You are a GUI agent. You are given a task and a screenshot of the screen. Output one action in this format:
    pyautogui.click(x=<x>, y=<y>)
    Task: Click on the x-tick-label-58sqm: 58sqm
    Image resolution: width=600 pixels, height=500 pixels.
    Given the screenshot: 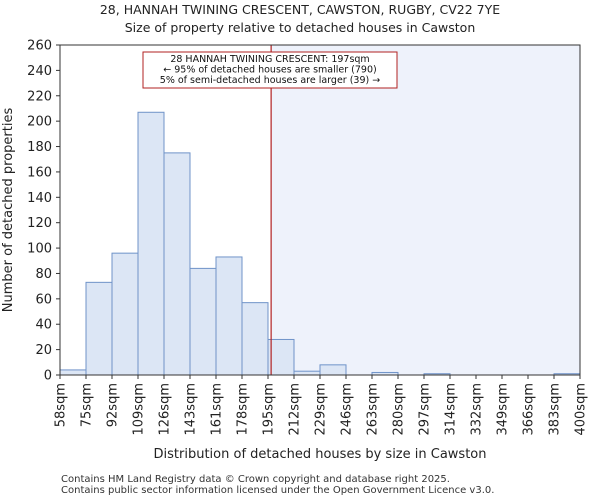 What is the action you would take?
    pyautogui.click(x=61, y=405)
    